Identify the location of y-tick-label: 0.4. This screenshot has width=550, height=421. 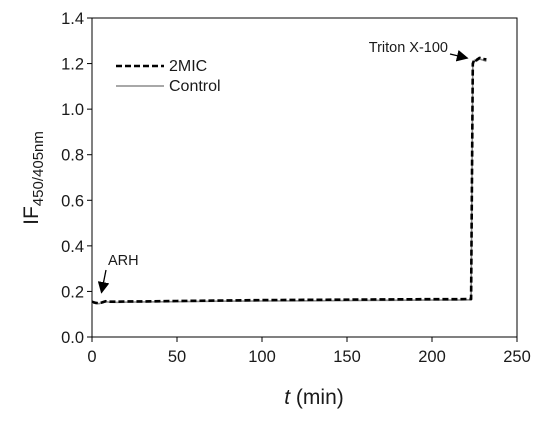
(72, 247).